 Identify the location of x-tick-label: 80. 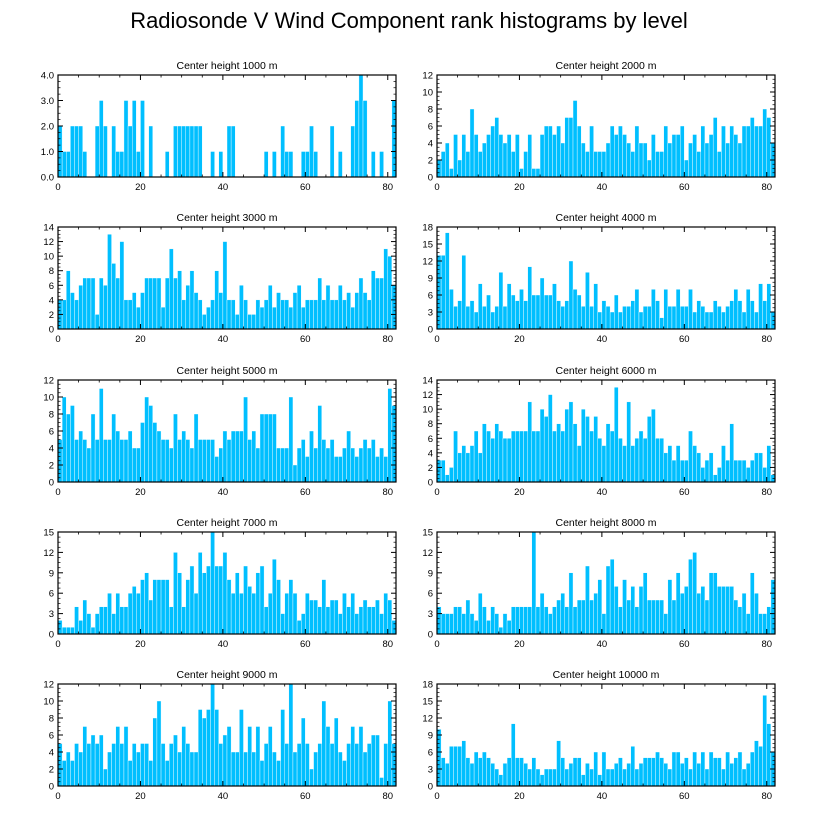
(766, 492).